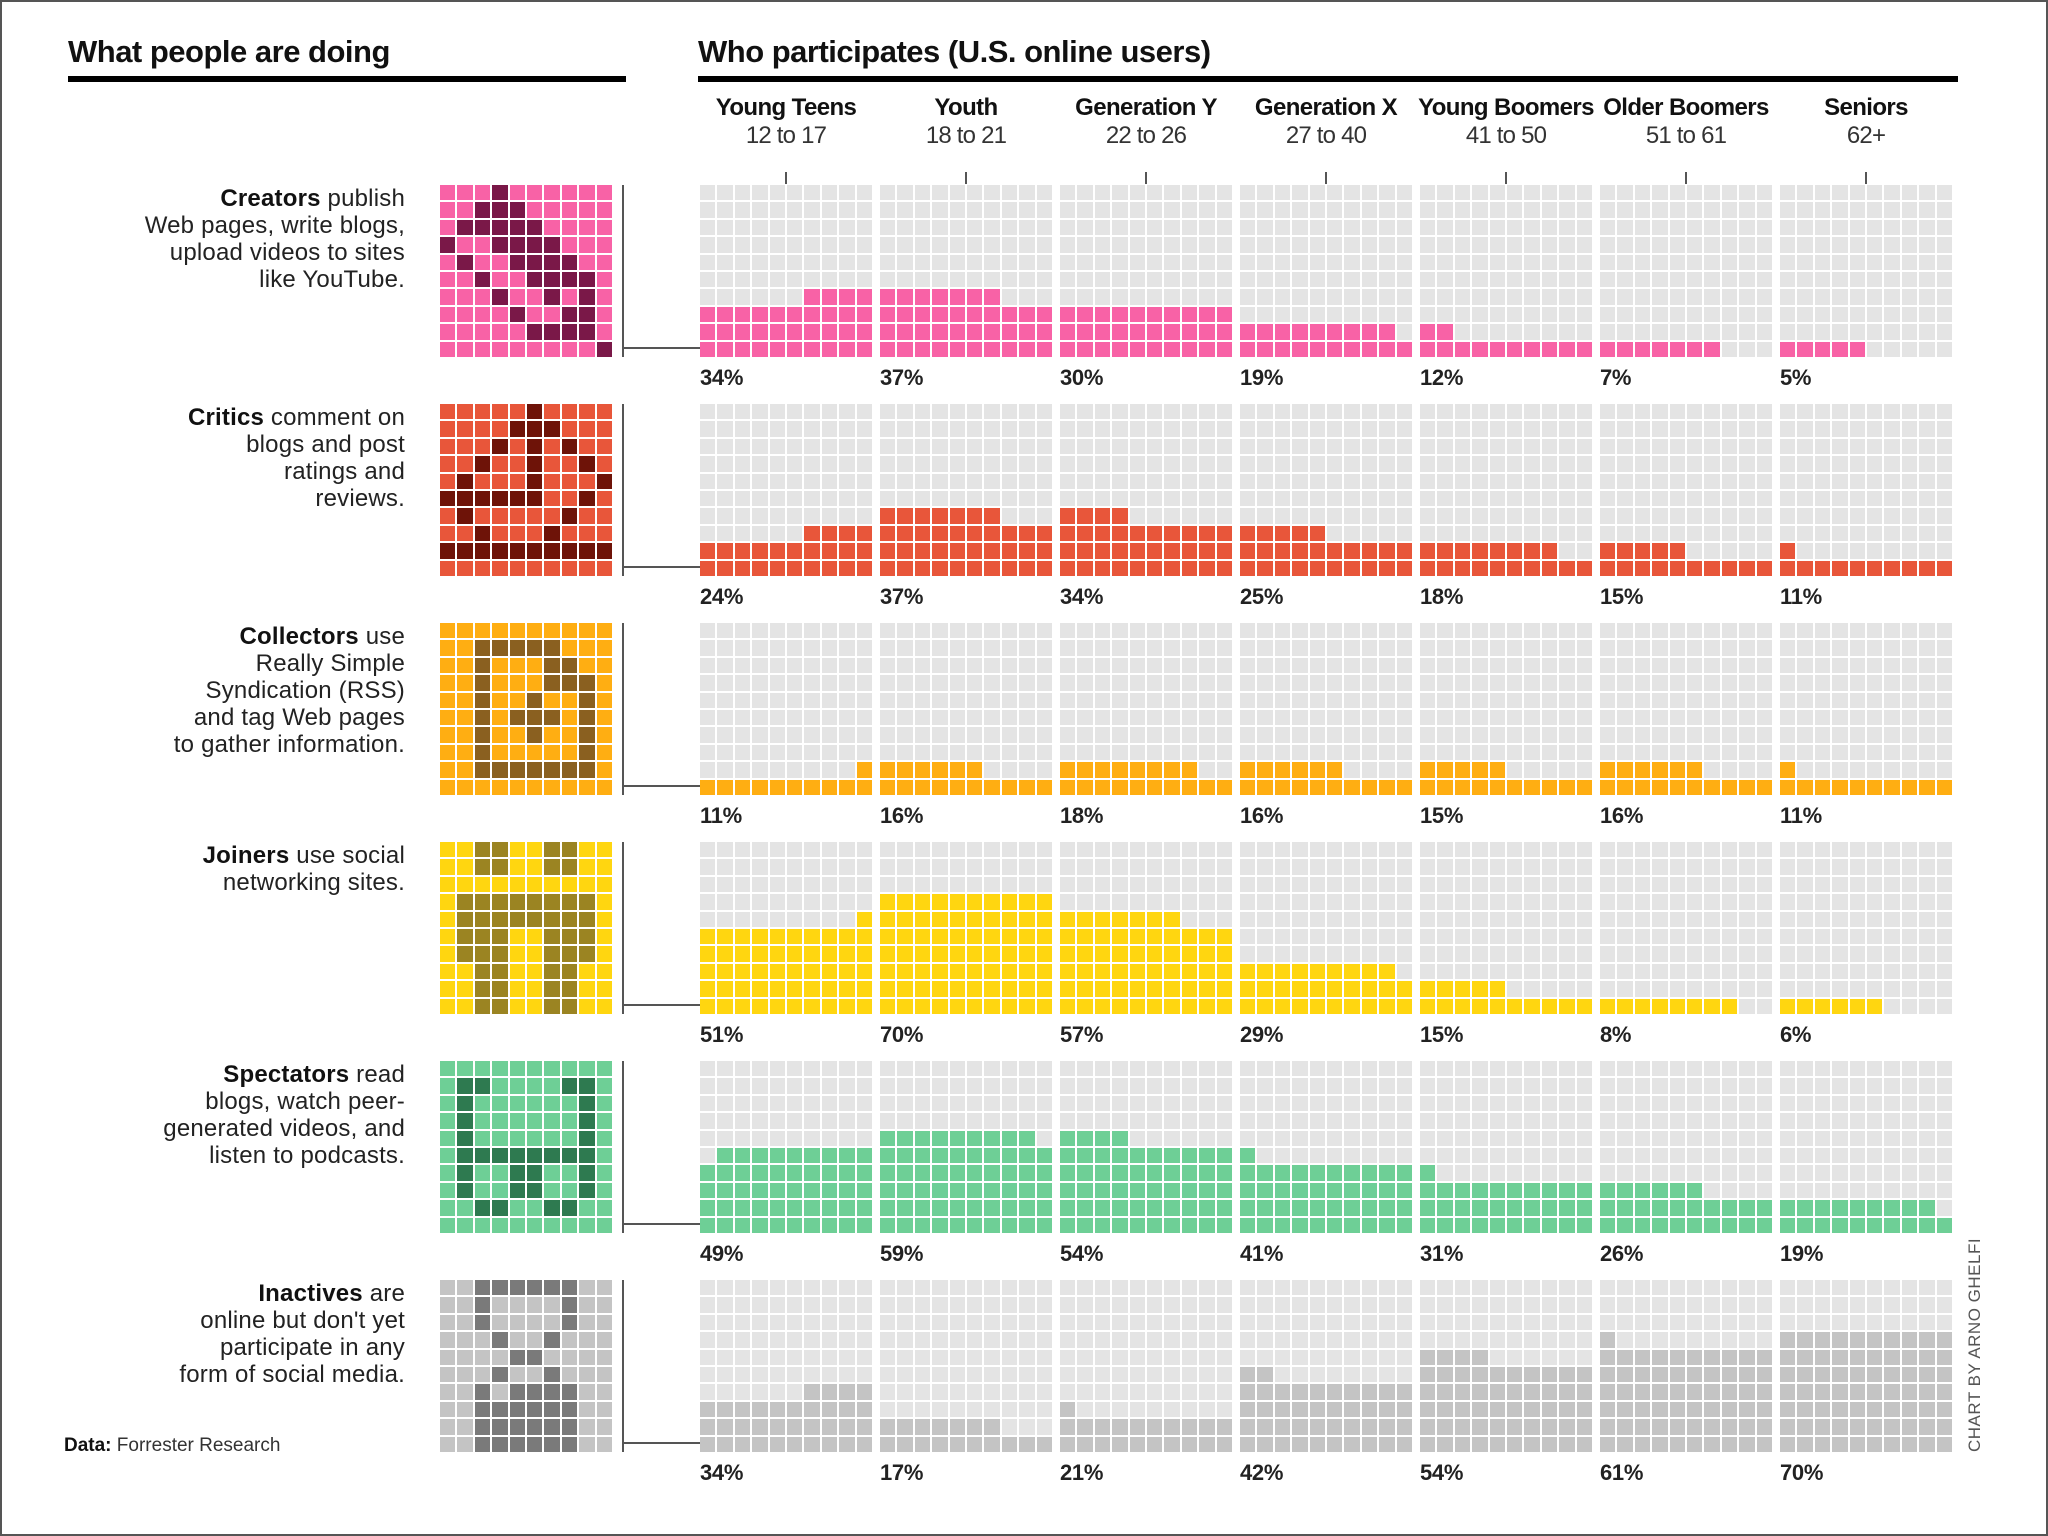  What do you see at coordinates (664, 1224) in the screenshot?
I see `row-bracket-connector` at bounding box center [664, 1224].